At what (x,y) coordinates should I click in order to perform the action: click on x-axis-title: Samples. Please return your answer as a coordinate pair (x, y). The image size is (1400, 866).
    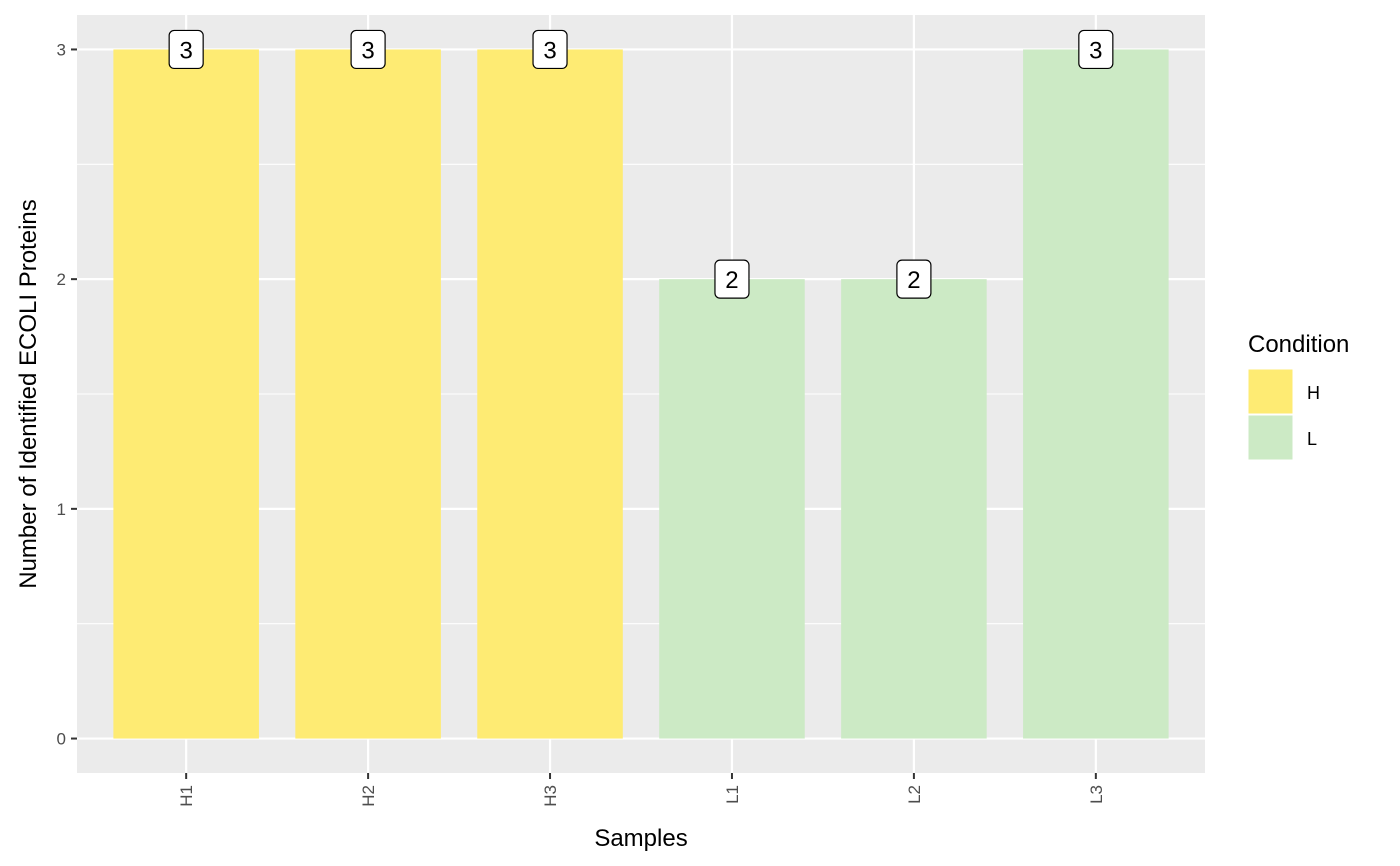
    Looking at the image, I should click on (640, 838).